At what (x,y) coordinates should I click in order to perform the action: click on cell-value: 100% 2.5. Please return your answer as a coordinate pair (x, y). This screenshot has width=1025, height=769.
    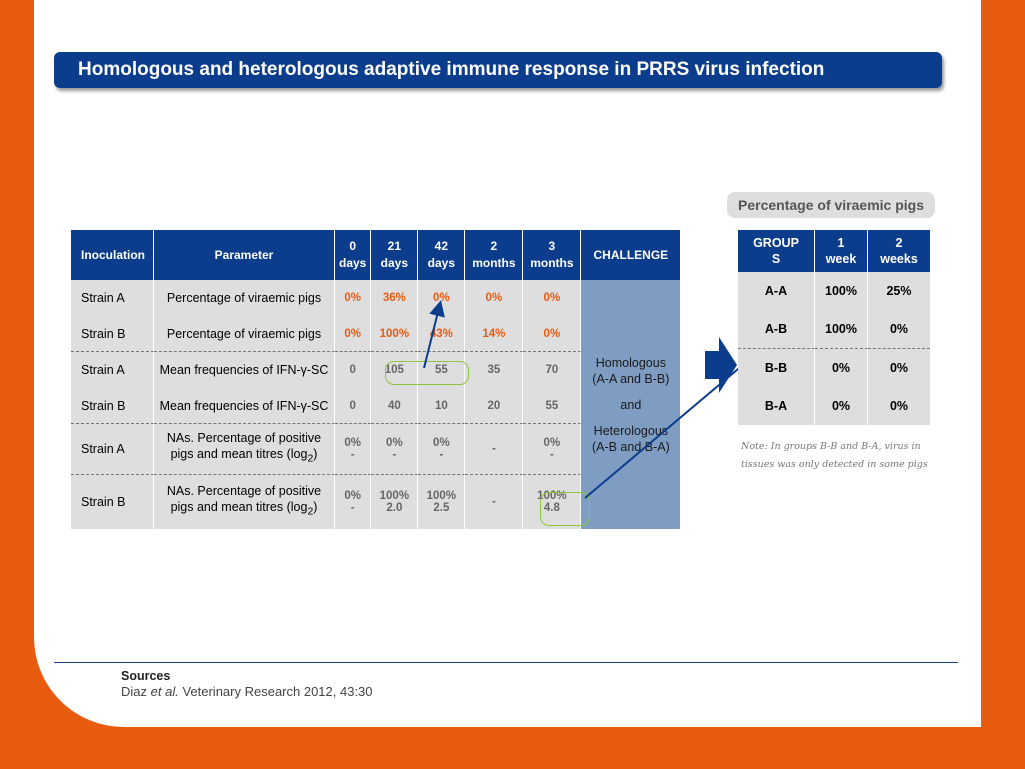
    Looking at the image, I should click on (442, 501).